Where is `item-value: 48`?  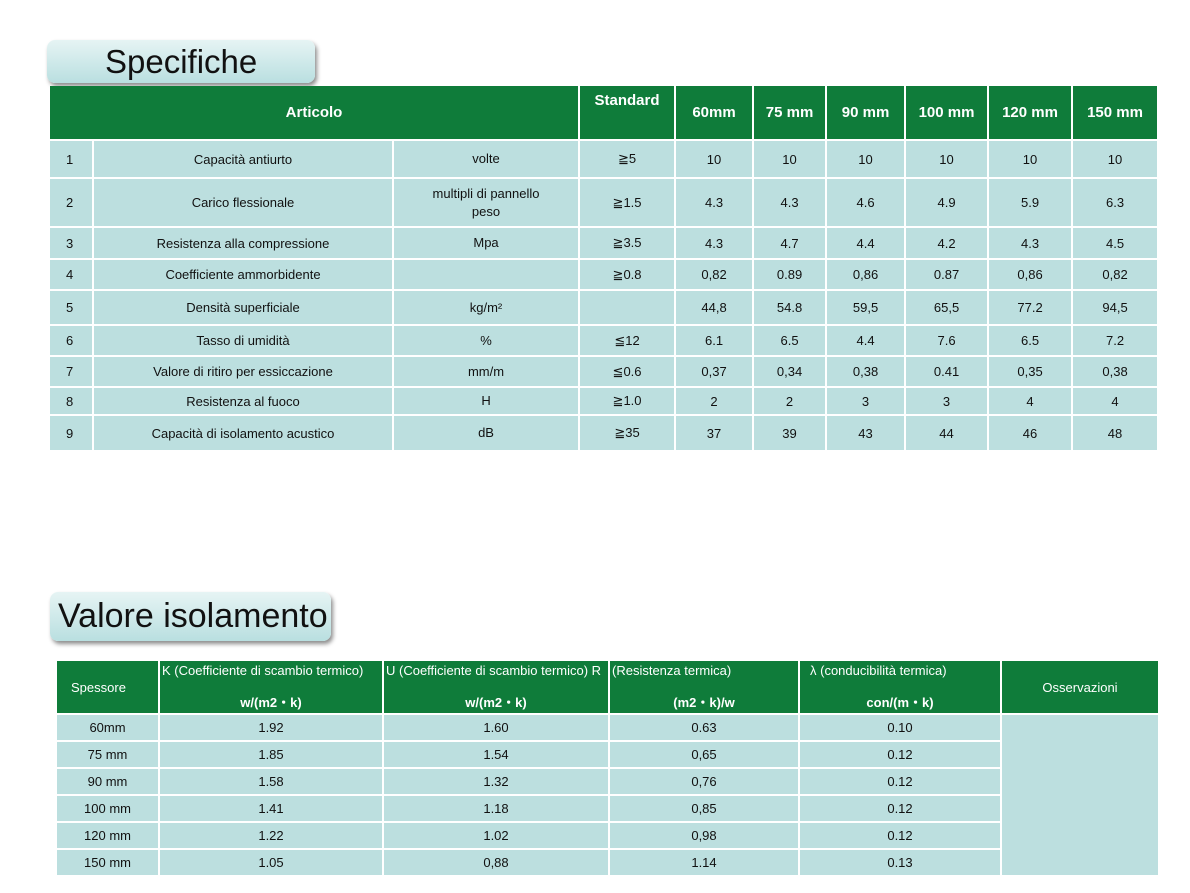 item-value: 48 is located at coordinates (1115, 433).